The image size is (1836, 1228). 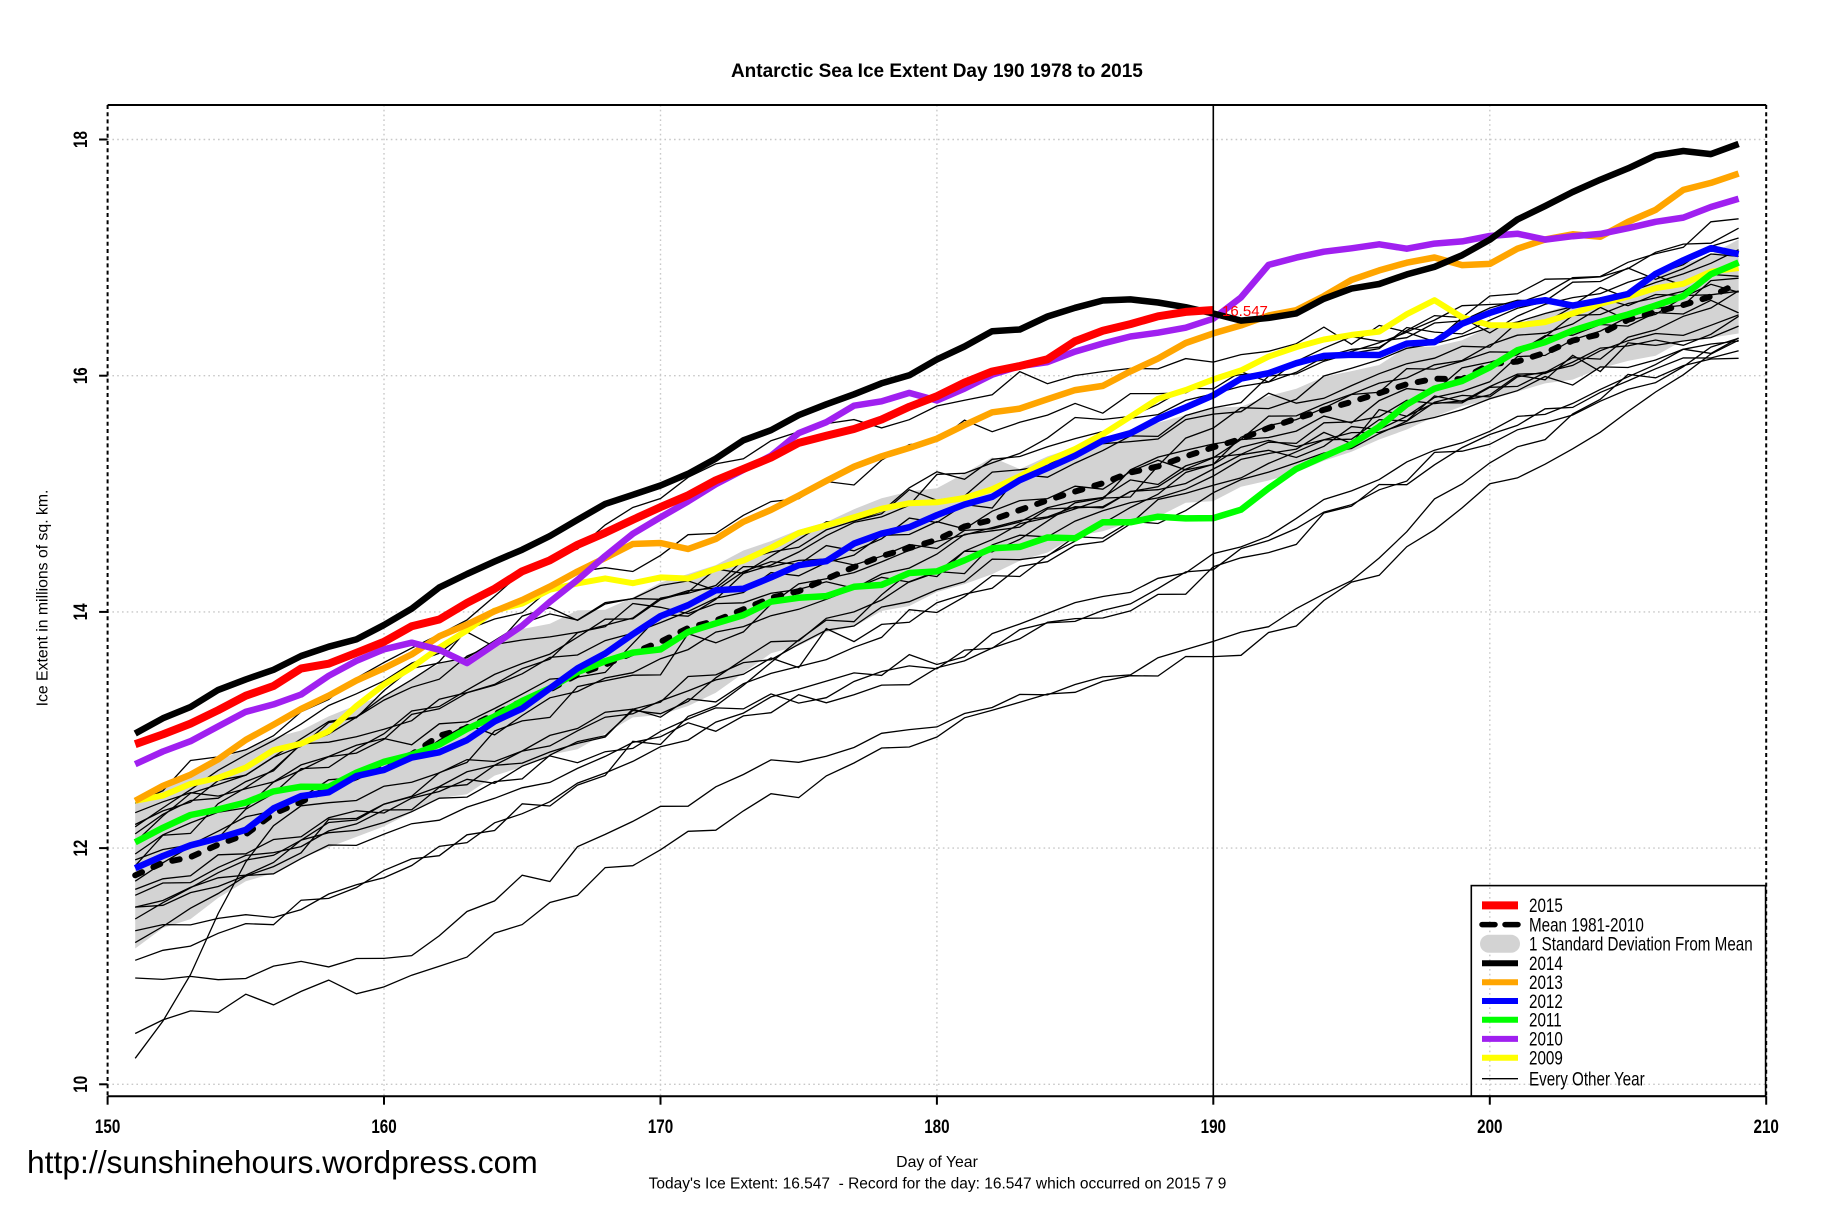 What do you see at coordinates (1587, 1079) in the screenshot?
I see `svg-text: Every Other Year` at bounding box center [1587, 1079].